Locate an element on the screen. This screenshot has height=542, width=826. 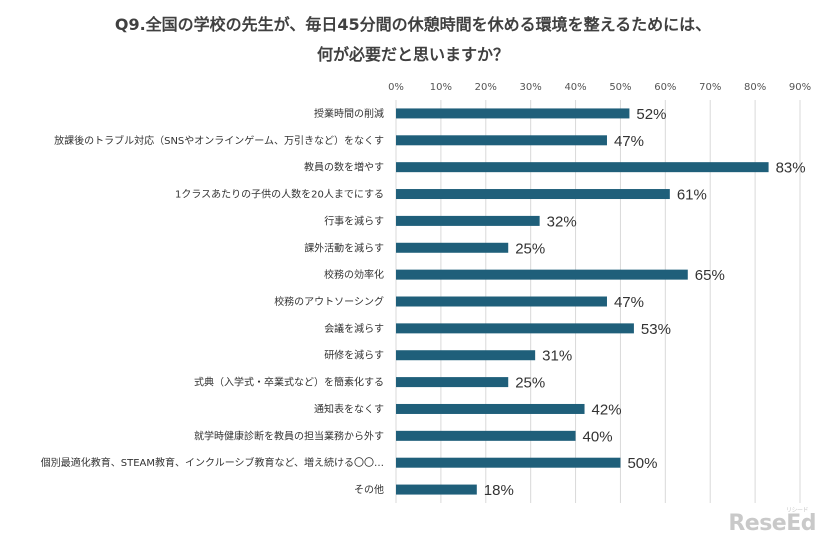
x-tick-label: 50% is located at coordinates (620, 87).